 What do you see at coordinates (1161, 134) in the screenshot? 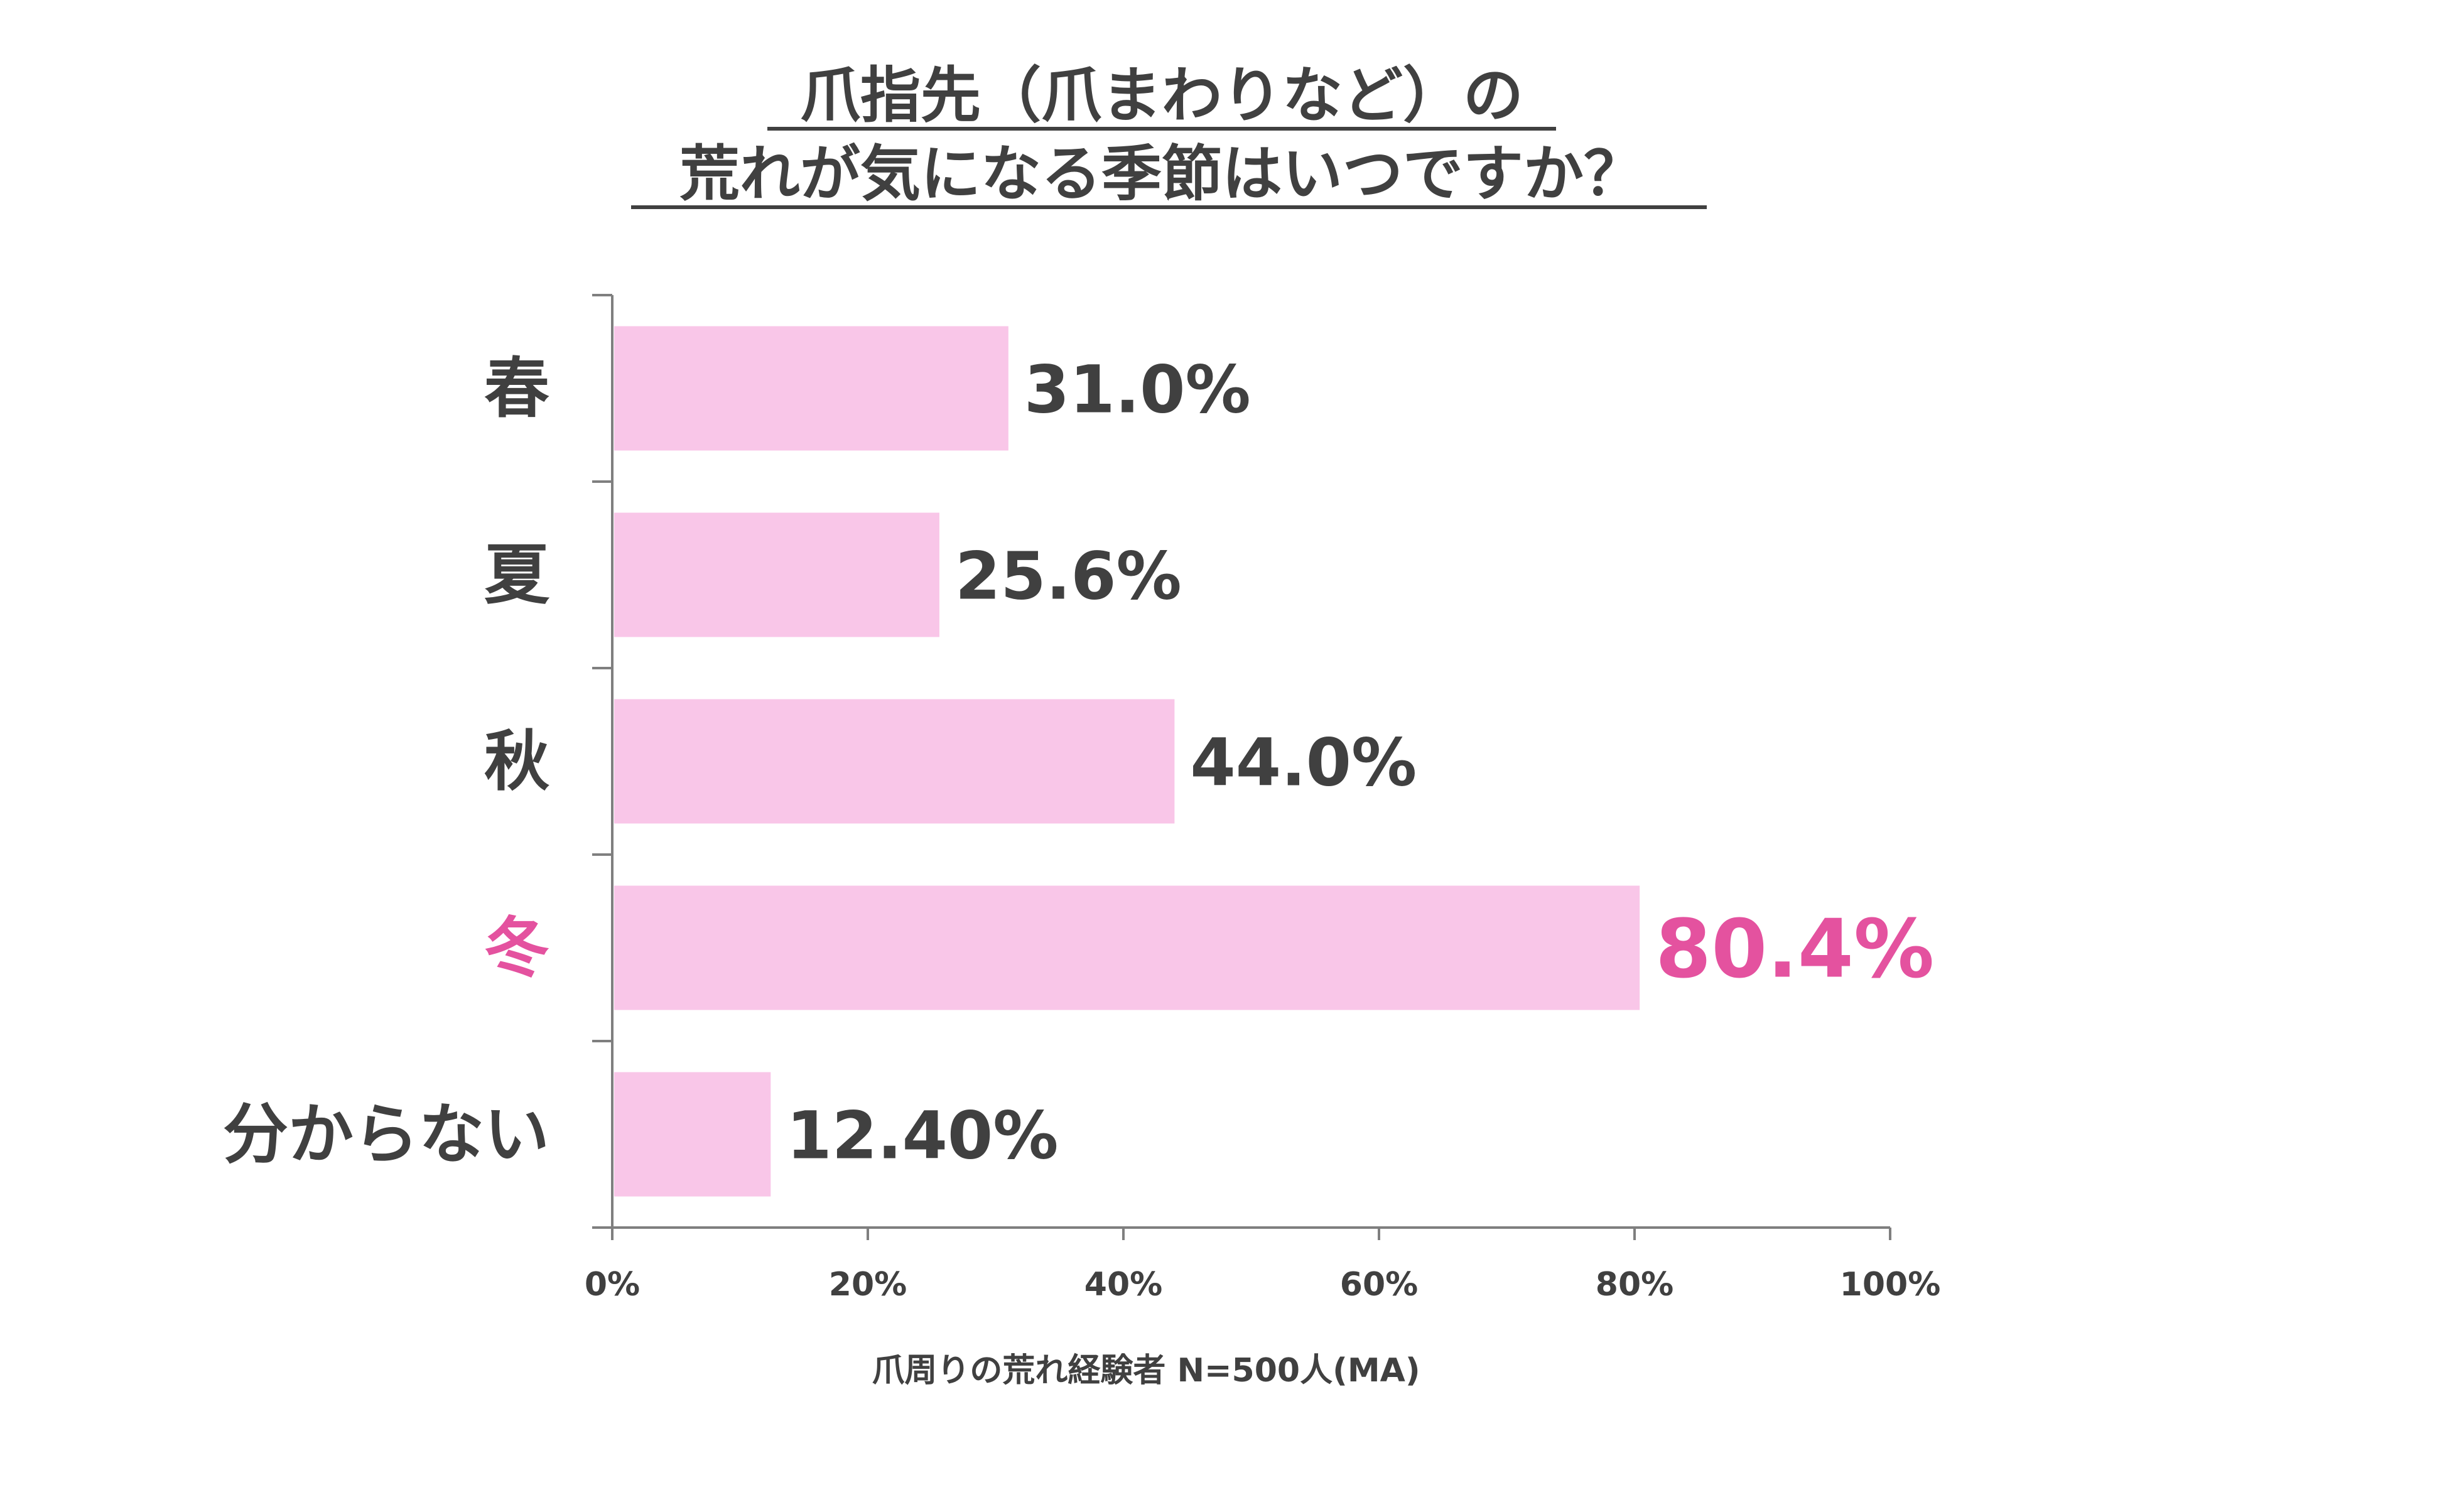
I see `chart-title: 爪指先（爪まわりなど）の 荒れが気になる季節はいつですか？` at bounding box center [1161, 134].